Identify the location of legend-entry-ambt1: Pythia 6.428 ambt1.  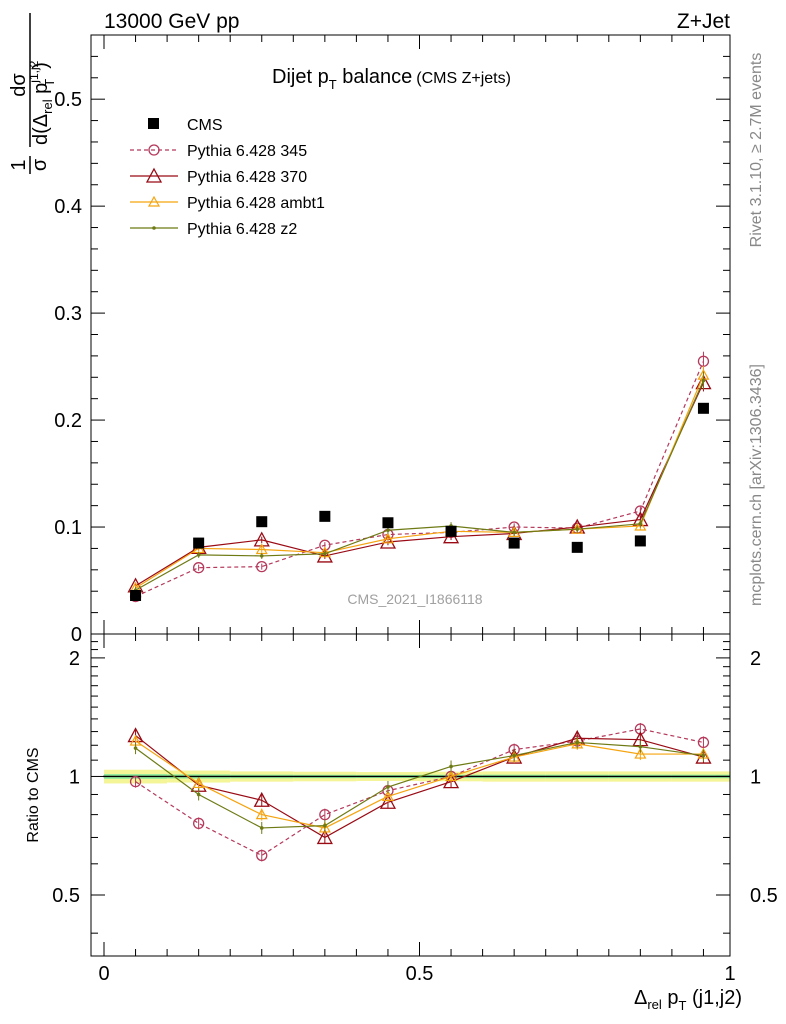
(227, 203).